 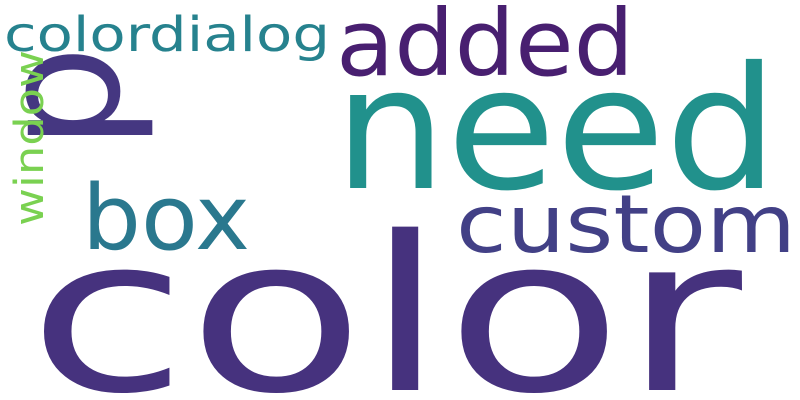 I want to click on word-p: p, so click(x=78, y=97).